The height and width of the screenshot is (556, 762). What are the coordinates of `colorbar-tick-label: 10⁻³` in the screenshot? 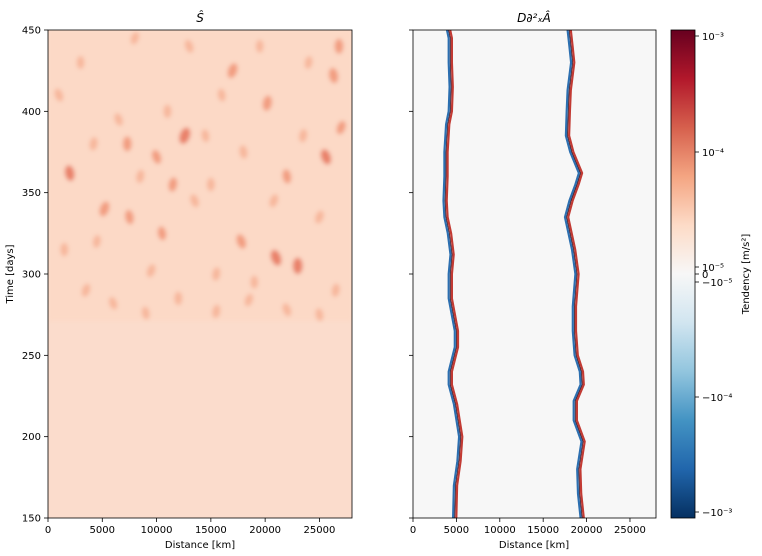 It's located at (713, 37).